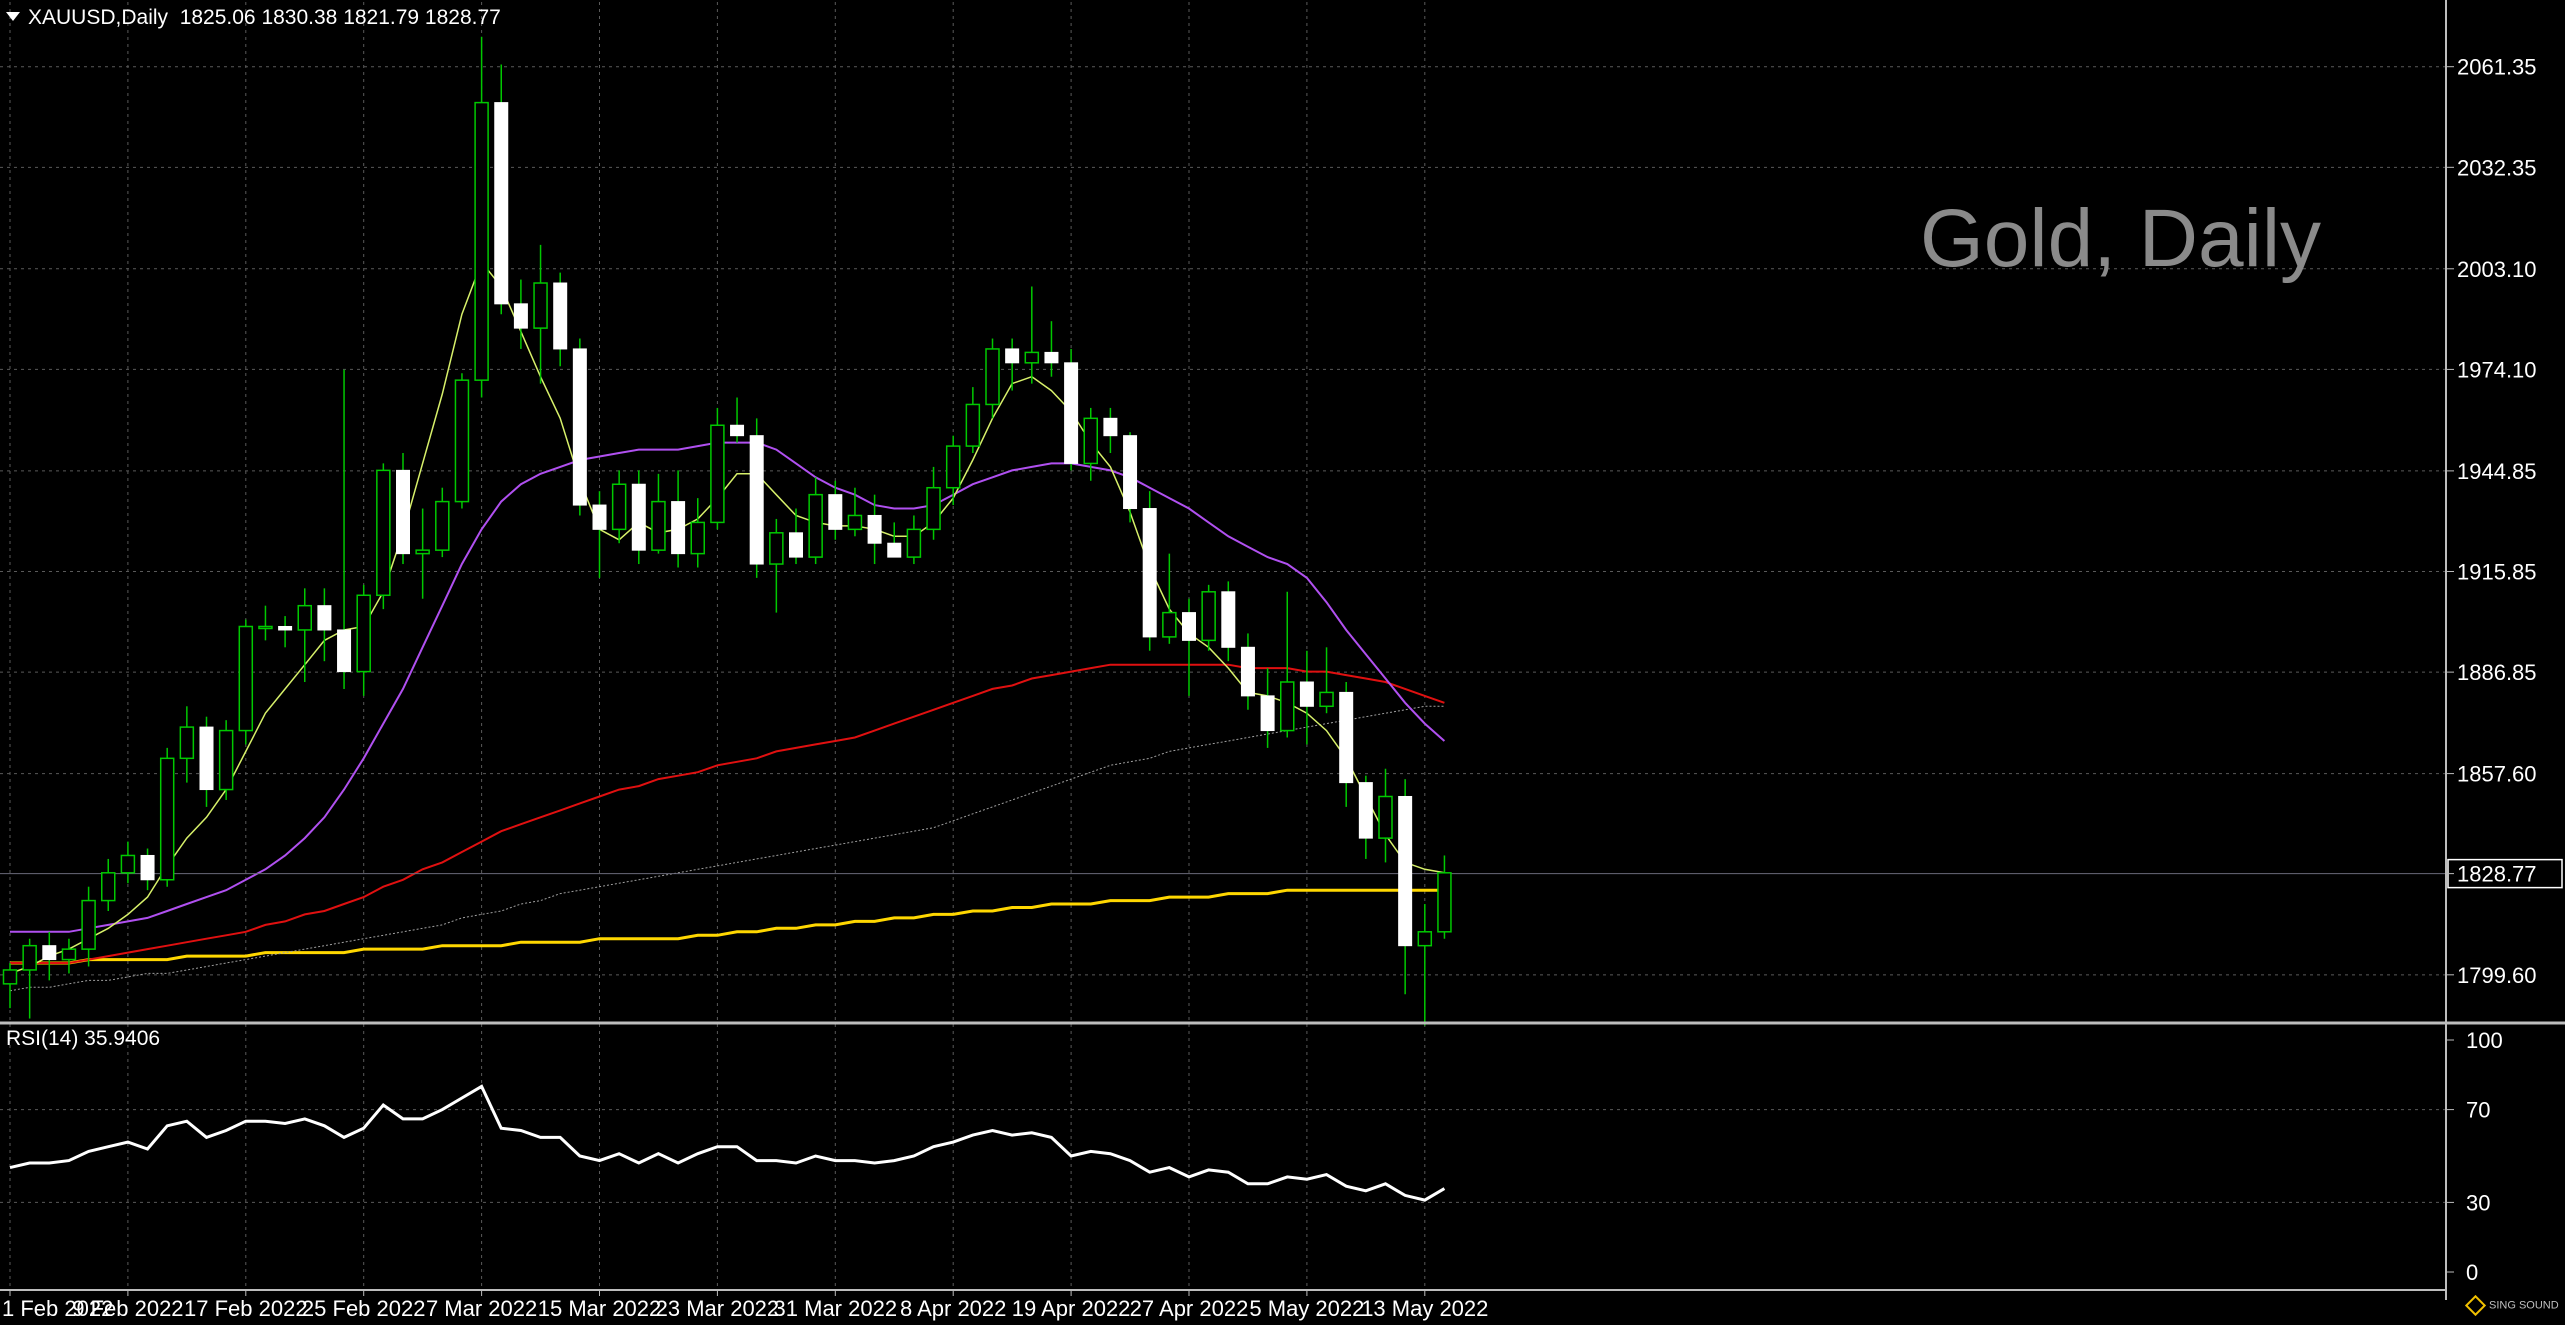 This screenshot has height=1325, width=2565. What do you see at coordinates (2497, 369) in the screenshot?
I see `price-tick-label: 1974.10` at bounding box center [2497, 369].